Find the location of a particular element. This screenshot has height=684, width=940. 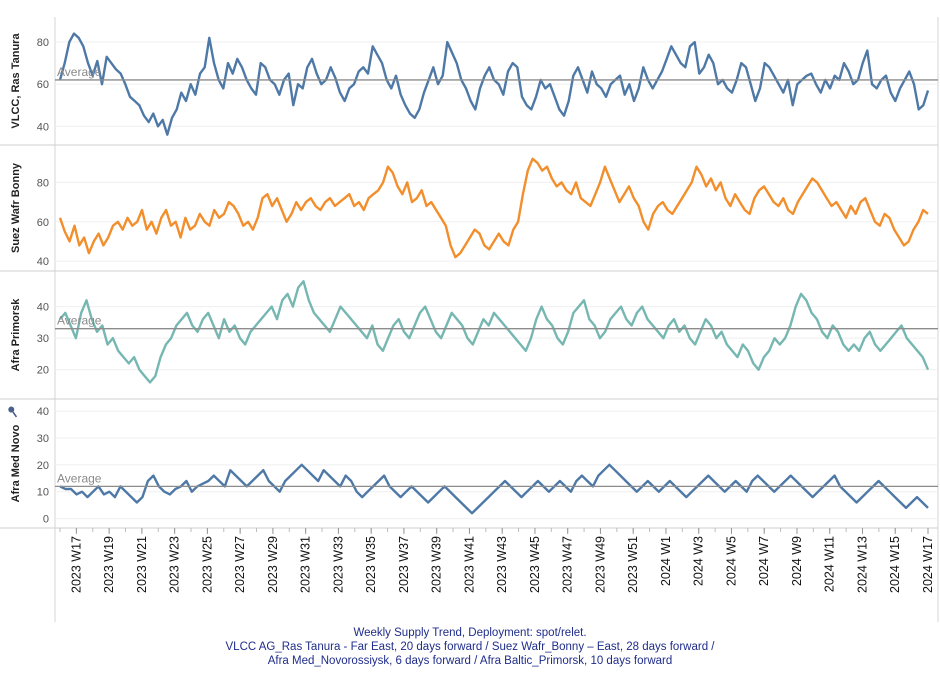

x-tick-label: 2023 W39 is located at coordinates (437, 564).